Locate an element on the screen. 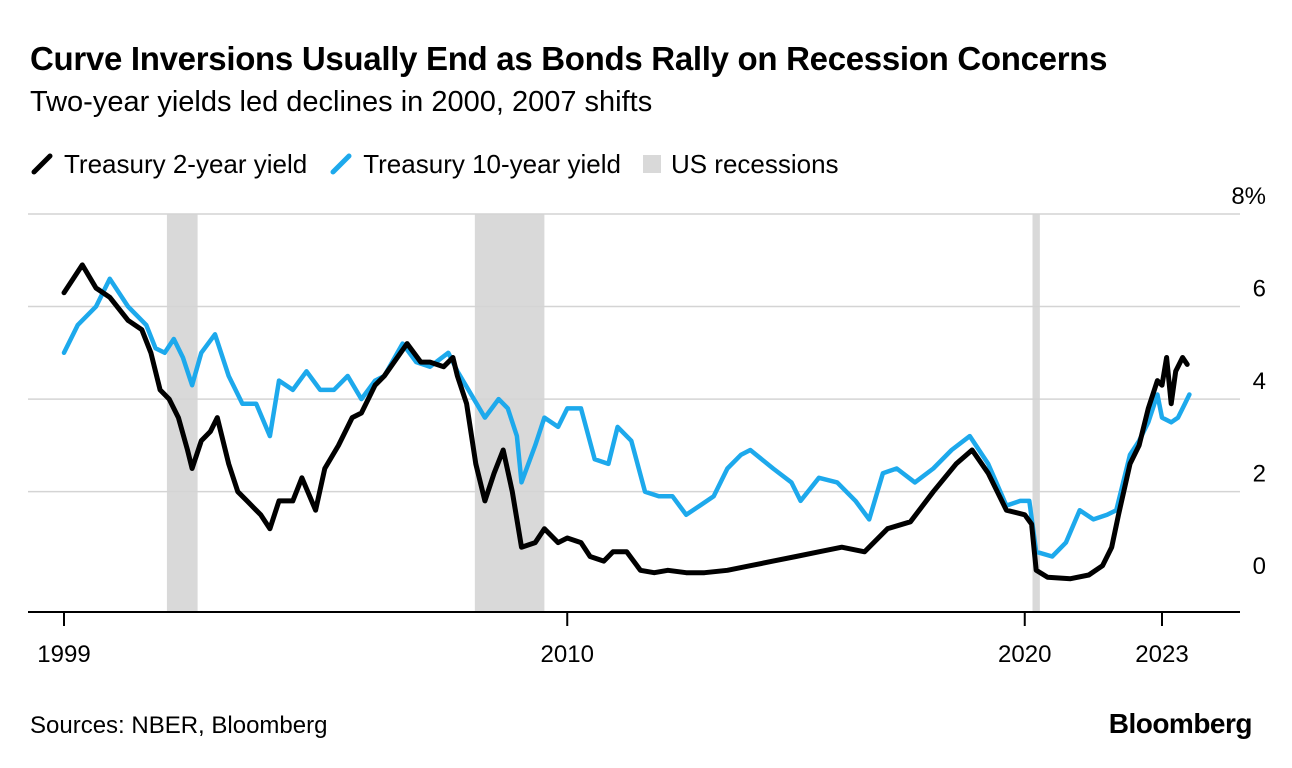 This screenshot has height=768, width=1292. legend-item-recessions: US recessions is located at coordinates (740, 164).